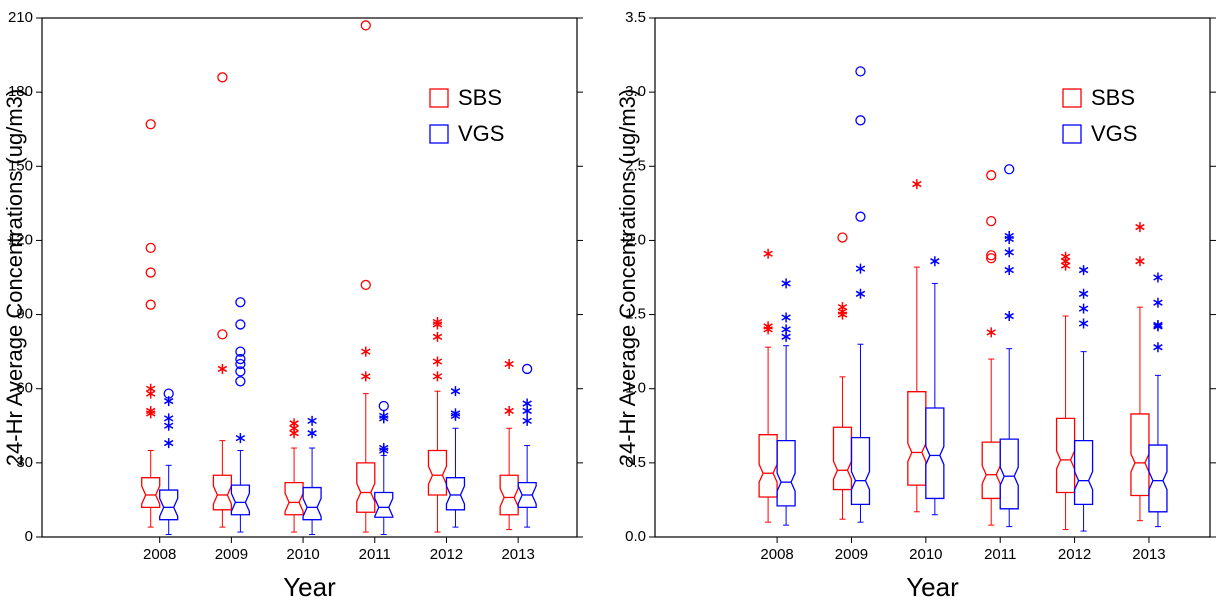 This screenshot has width=1223, height=604. What do you see at coordinates (635, 165) in the screenshot?
I see `y-tick-label: 2.5` at bounding box center [635, 165].